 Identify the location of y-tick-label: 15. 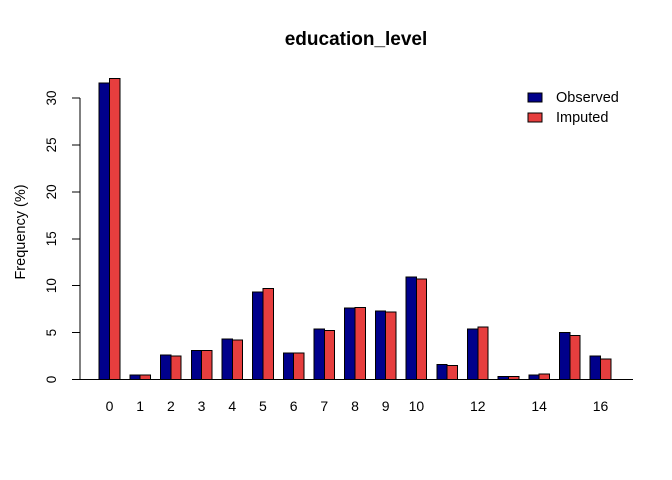
(51, 238).